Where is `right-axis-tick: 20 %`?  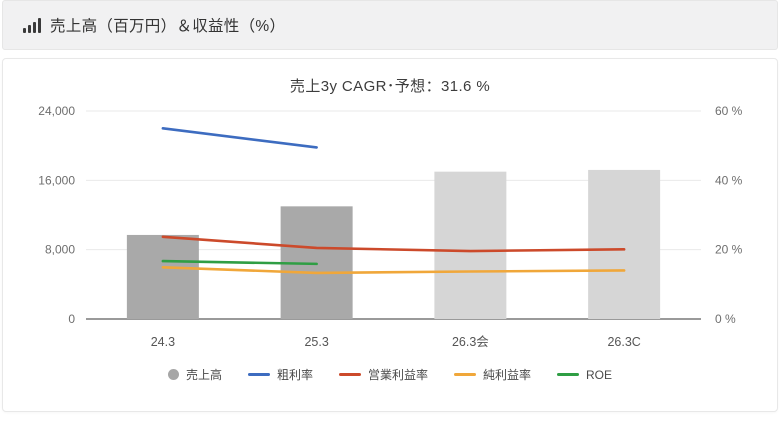
right-axis-tick: 20 % is located at coordinates (729, 250).